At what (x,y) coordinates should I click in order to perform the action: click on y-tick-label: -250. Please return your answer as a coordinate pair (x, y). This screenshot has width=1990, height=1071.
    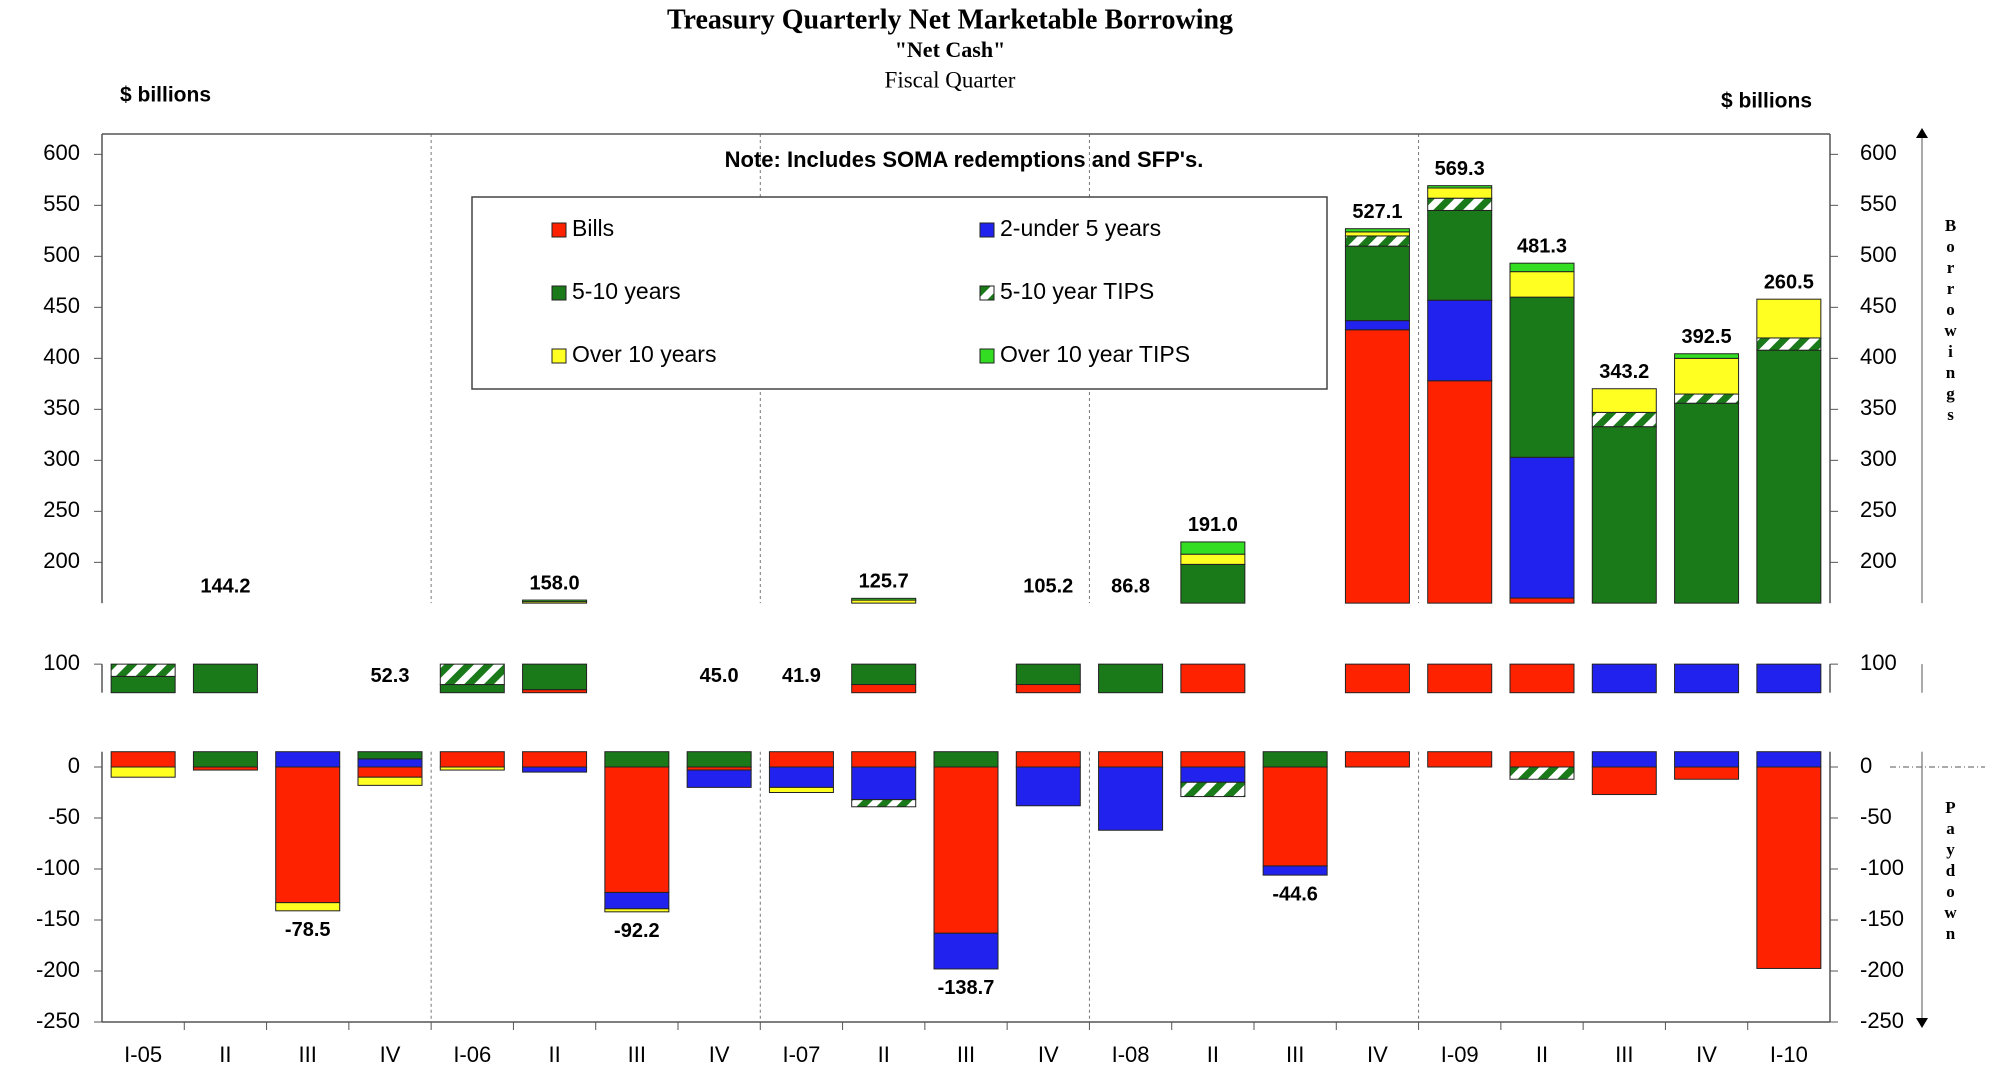
    Looking at the image, I should click on (58, 1020).